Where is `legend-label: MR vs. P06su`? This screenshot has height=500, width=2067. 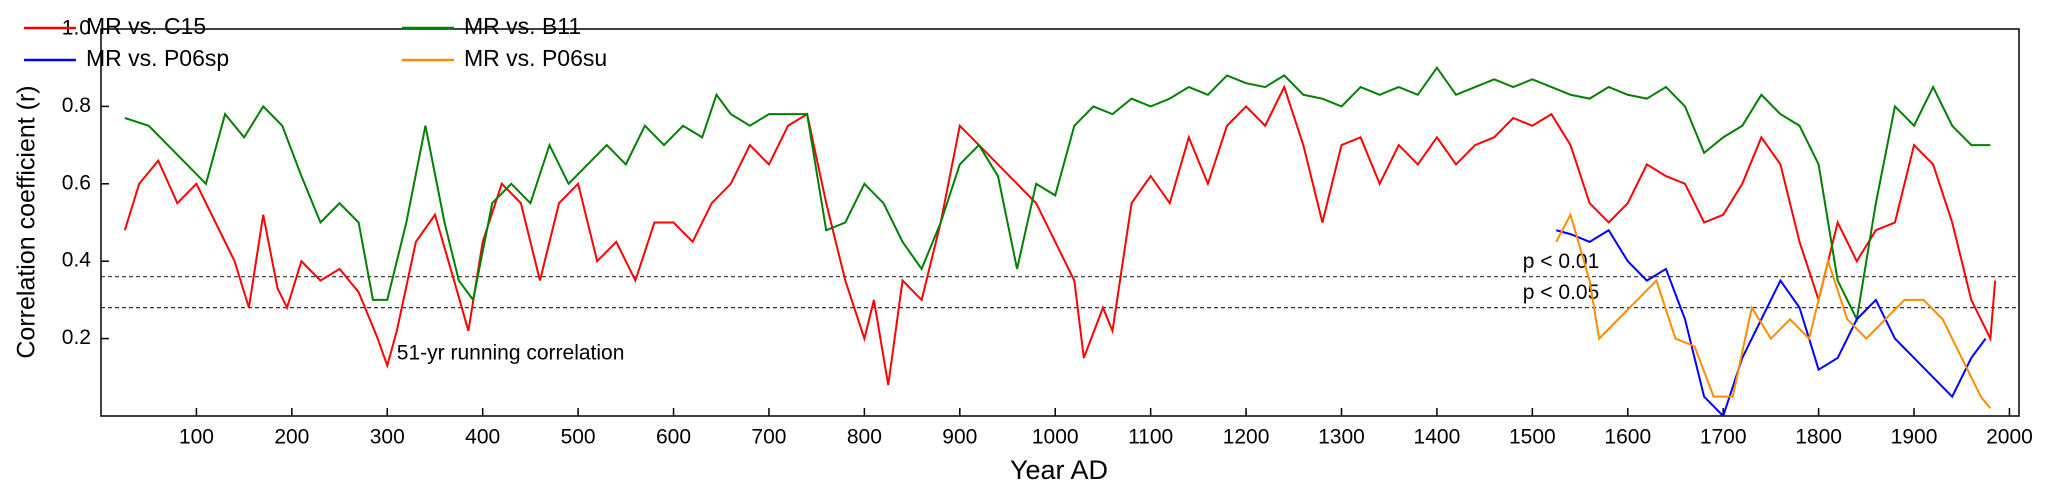
legend-label: MR vs. P06su is located at coordinates (535, 58).